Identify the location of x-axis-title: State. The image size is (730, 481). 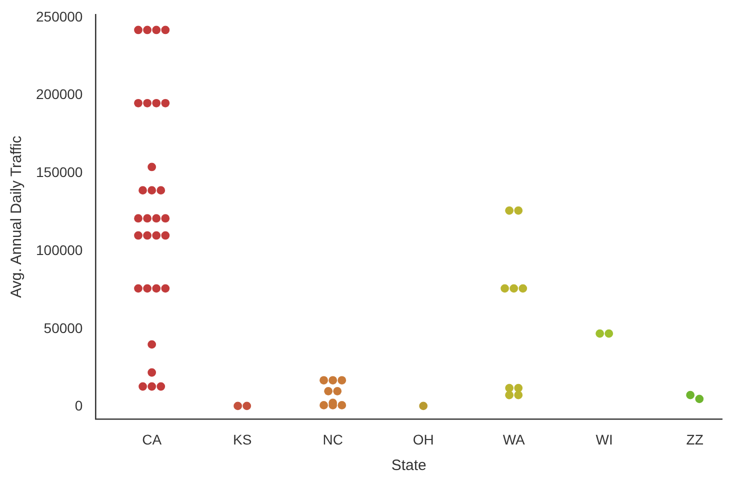
(408, 465).